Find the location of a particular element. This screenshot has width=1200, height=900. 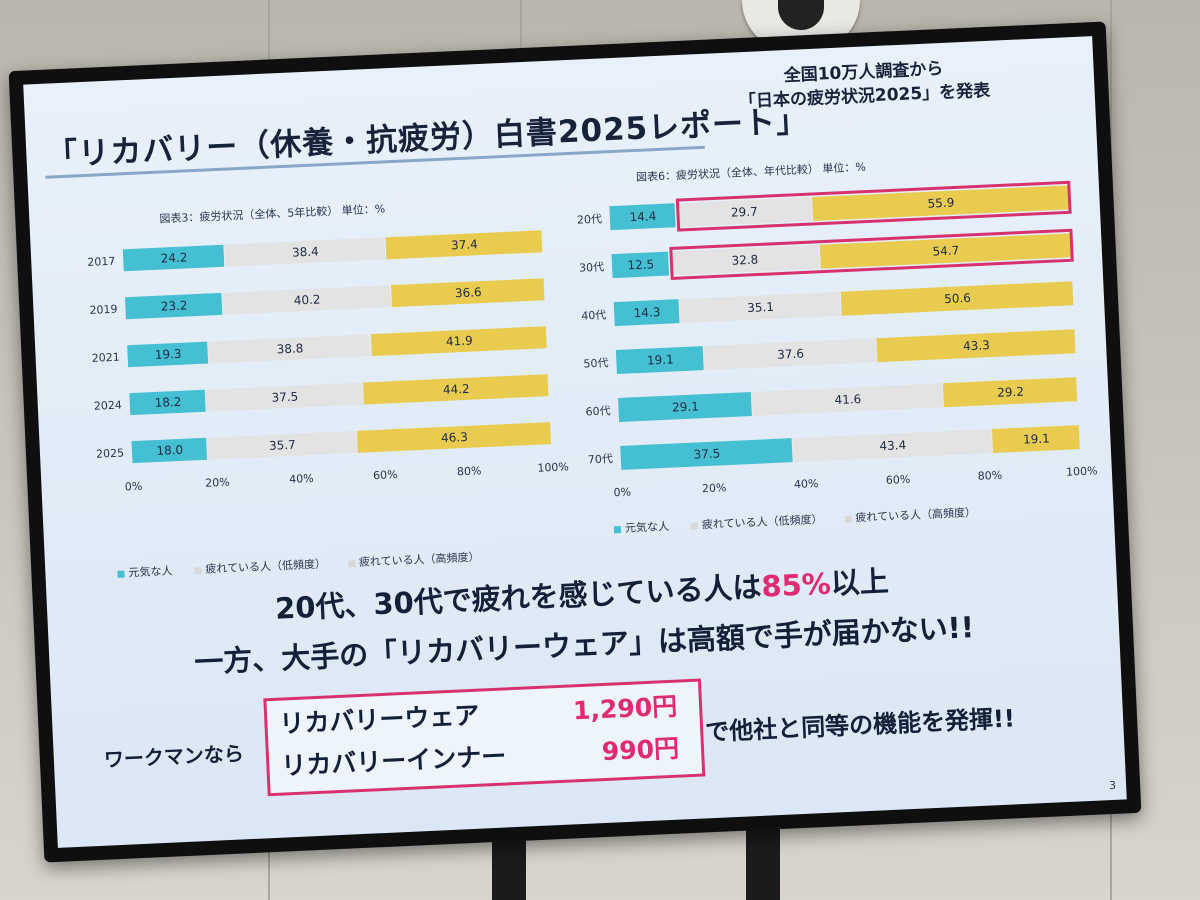

camera-lens is located at coordinates (801, 15).